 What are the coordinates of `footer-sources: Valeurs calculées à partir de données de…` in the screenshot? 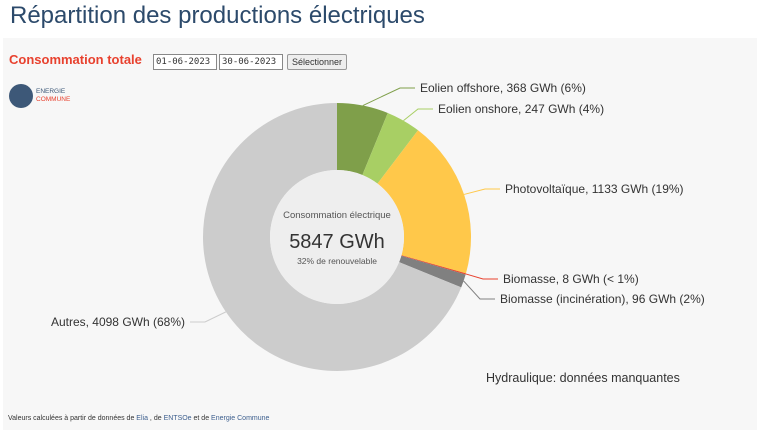 It's located at (138, 418).